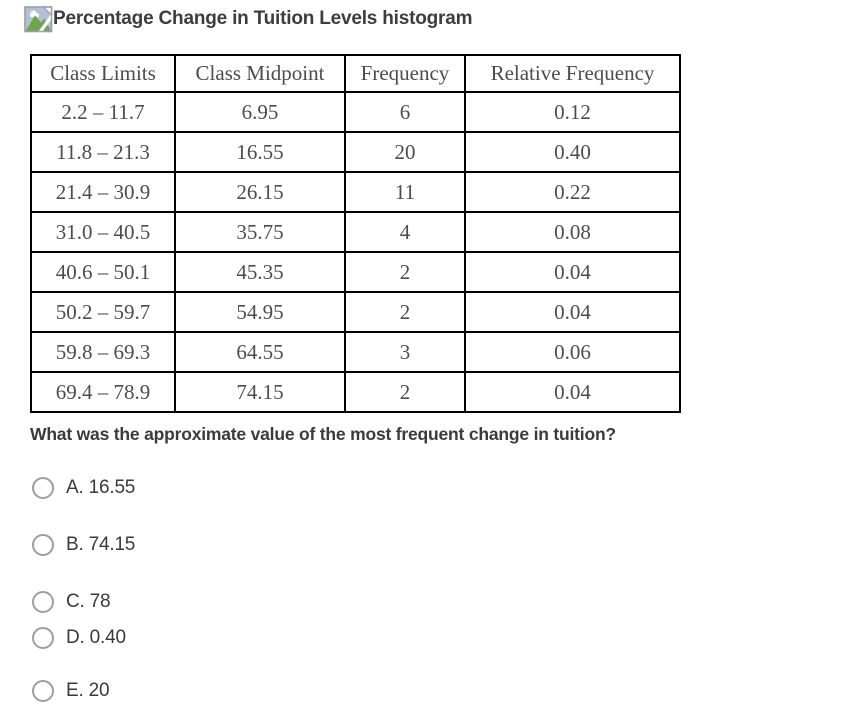 The height and width of the screenshot is (726, 846). What do you see at coordinates (39, 20) in the screenshot?
I see `broken-image-icon` at bounding box center [39, 20].